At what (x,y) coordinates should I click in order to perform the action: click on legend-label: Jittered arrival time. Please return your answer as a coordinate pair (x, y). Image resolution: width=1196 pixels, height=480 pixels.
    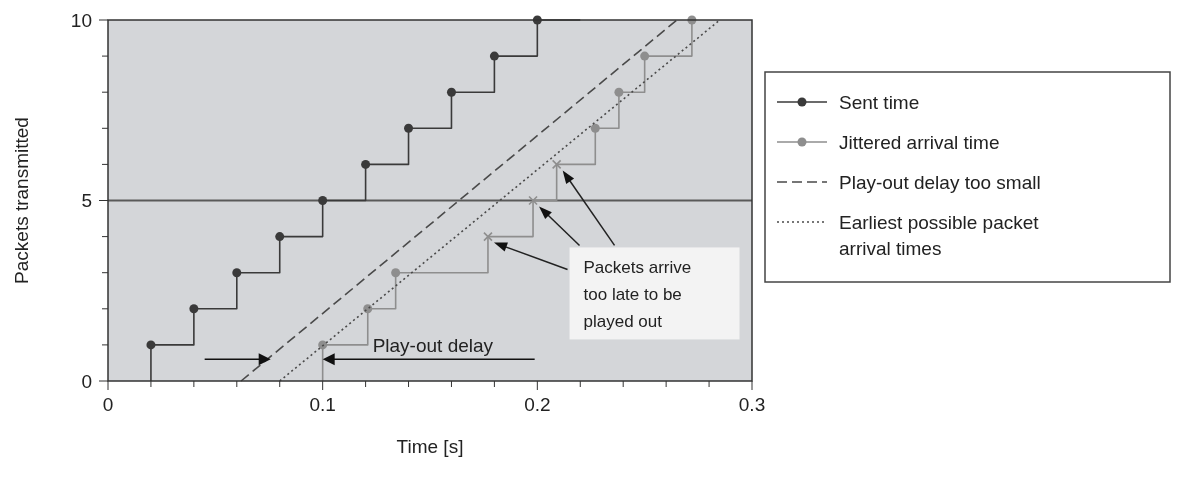
    Looking at the image, I should click on (919, 142).